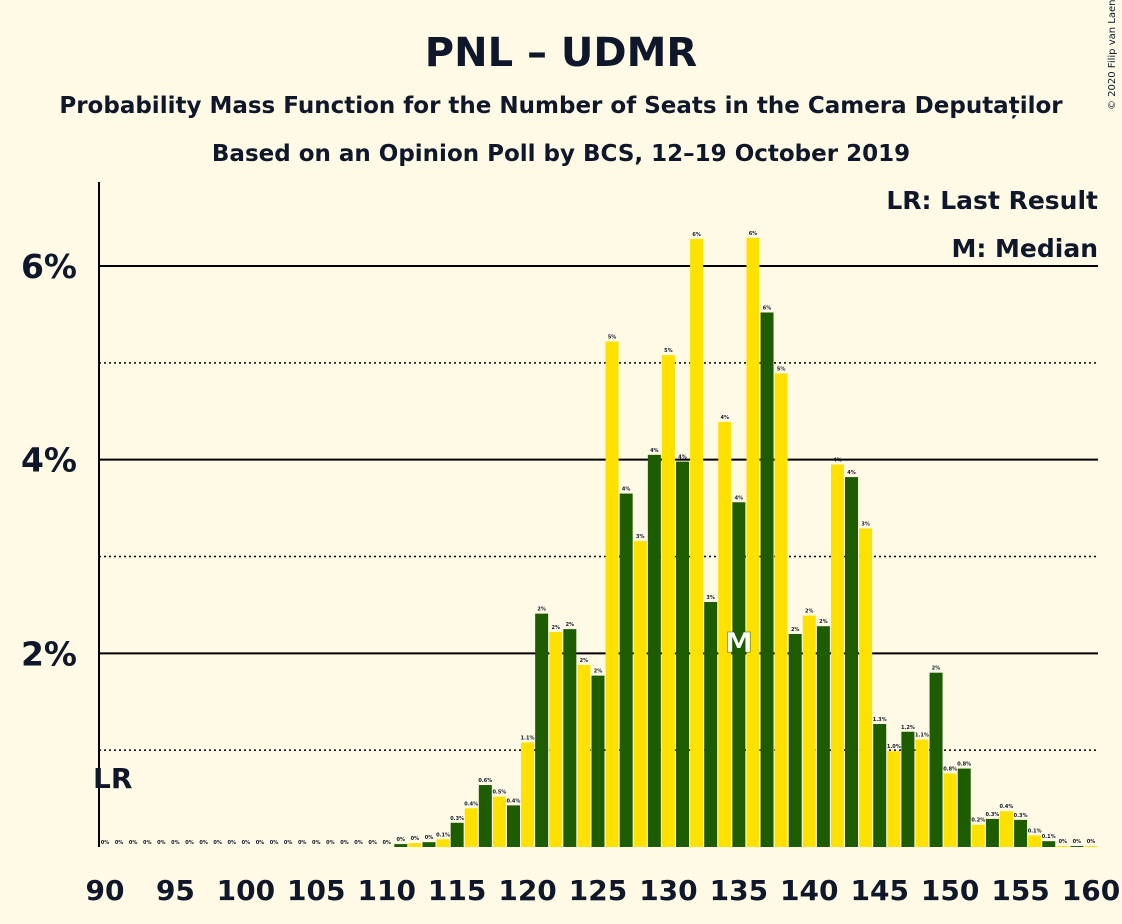 This screenshot has height=924, width=1122. Describe the element at coordinates (175, 890) in the screenshot. I see `x-tick-label: 95` at that location.